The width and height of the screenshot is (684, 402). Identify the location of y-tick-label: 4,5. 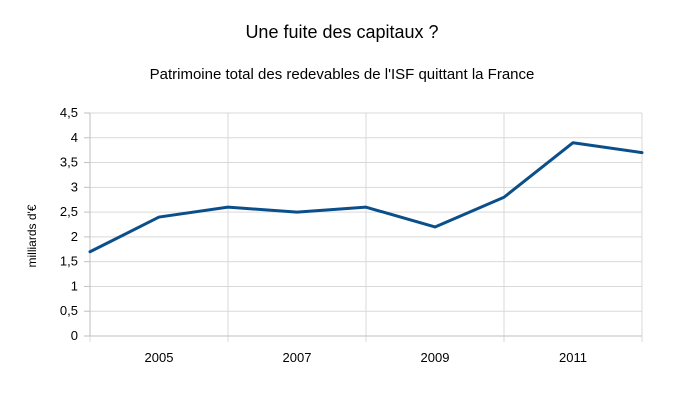
(69, 112).